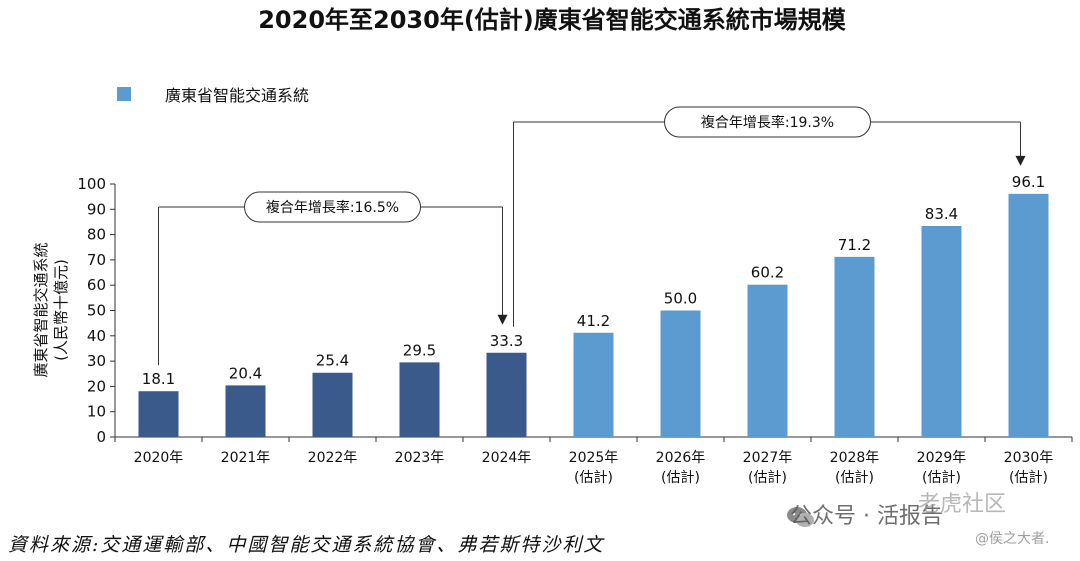 The height and width of the screenshot is (561, 1080). I want to click on x-tick-label: 2030年, so click(1029, 458).